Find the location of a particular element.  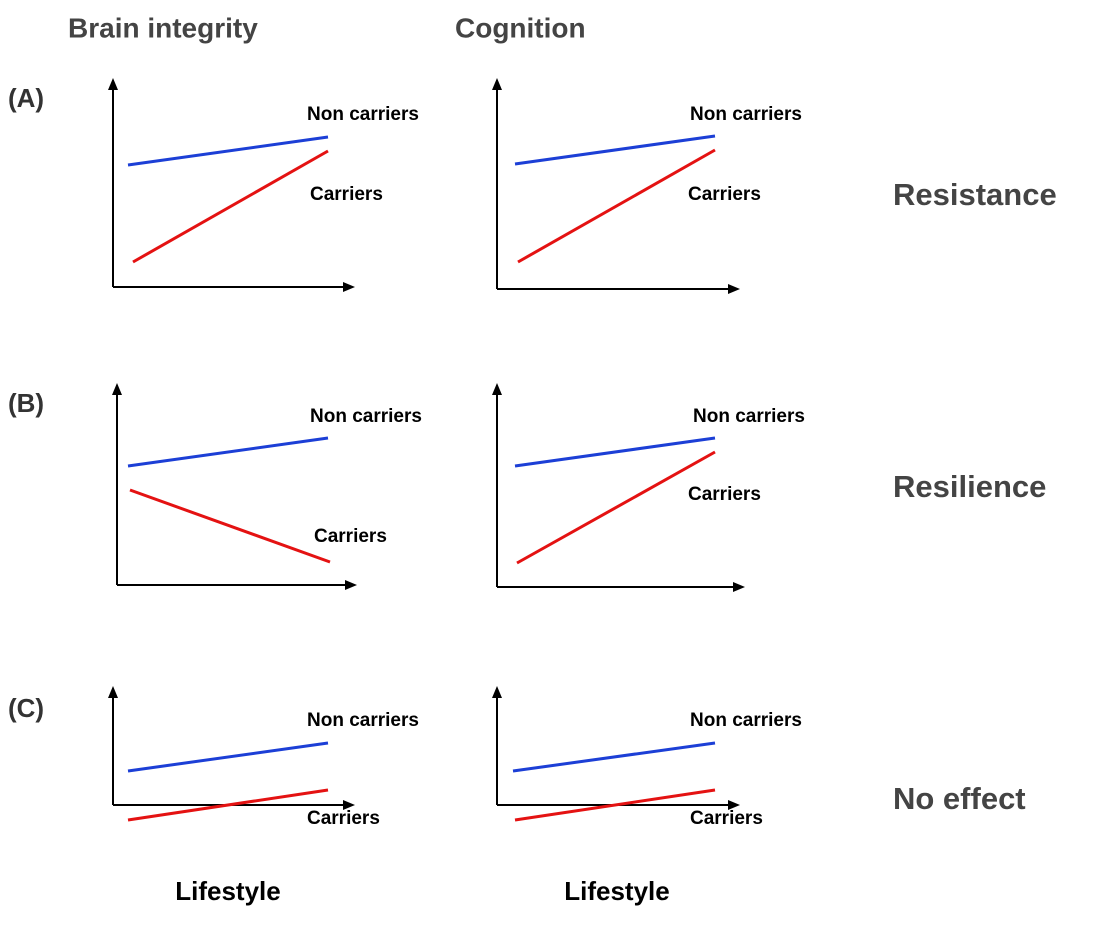

outcome-label: No effect is located at coordinates (959, 798).